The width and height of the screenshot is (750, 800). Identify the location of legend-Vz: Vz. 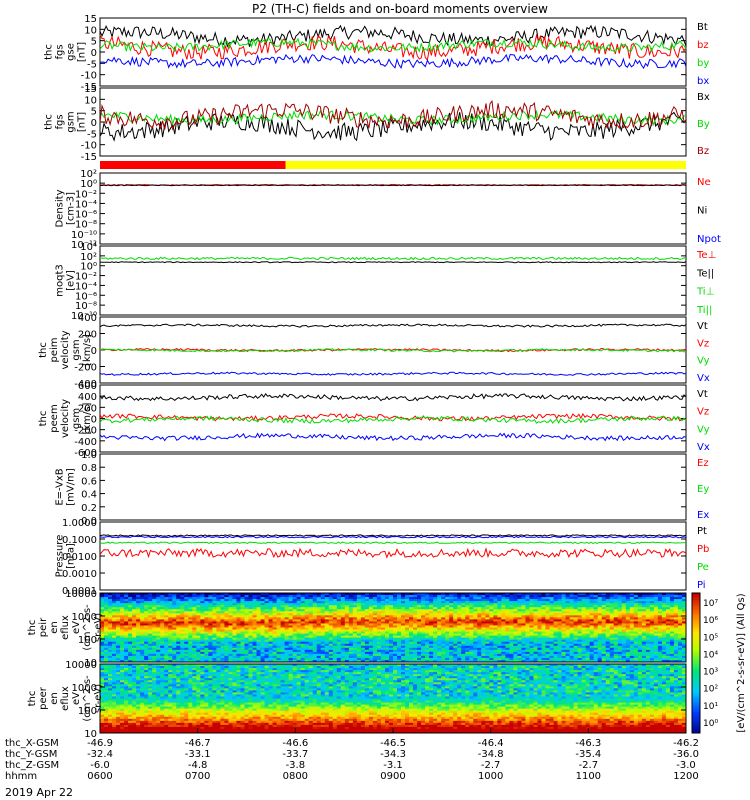
(703, 412).